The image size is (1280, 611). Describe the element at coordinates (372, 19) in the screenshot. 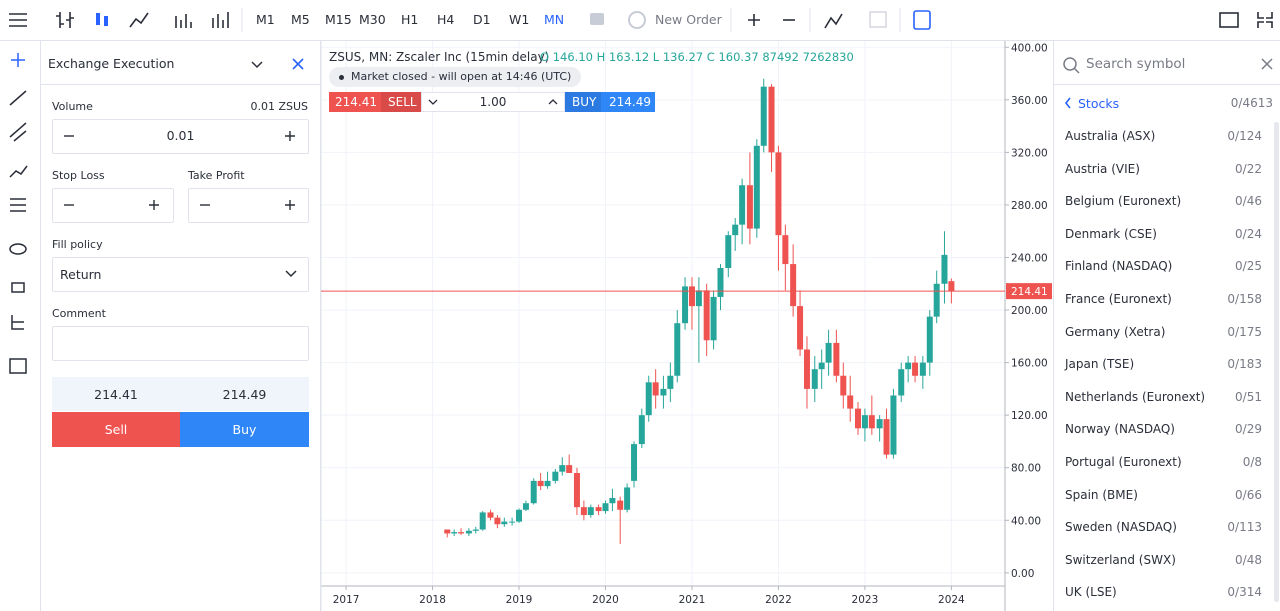

I see `timeframe-button: M30` at that location.